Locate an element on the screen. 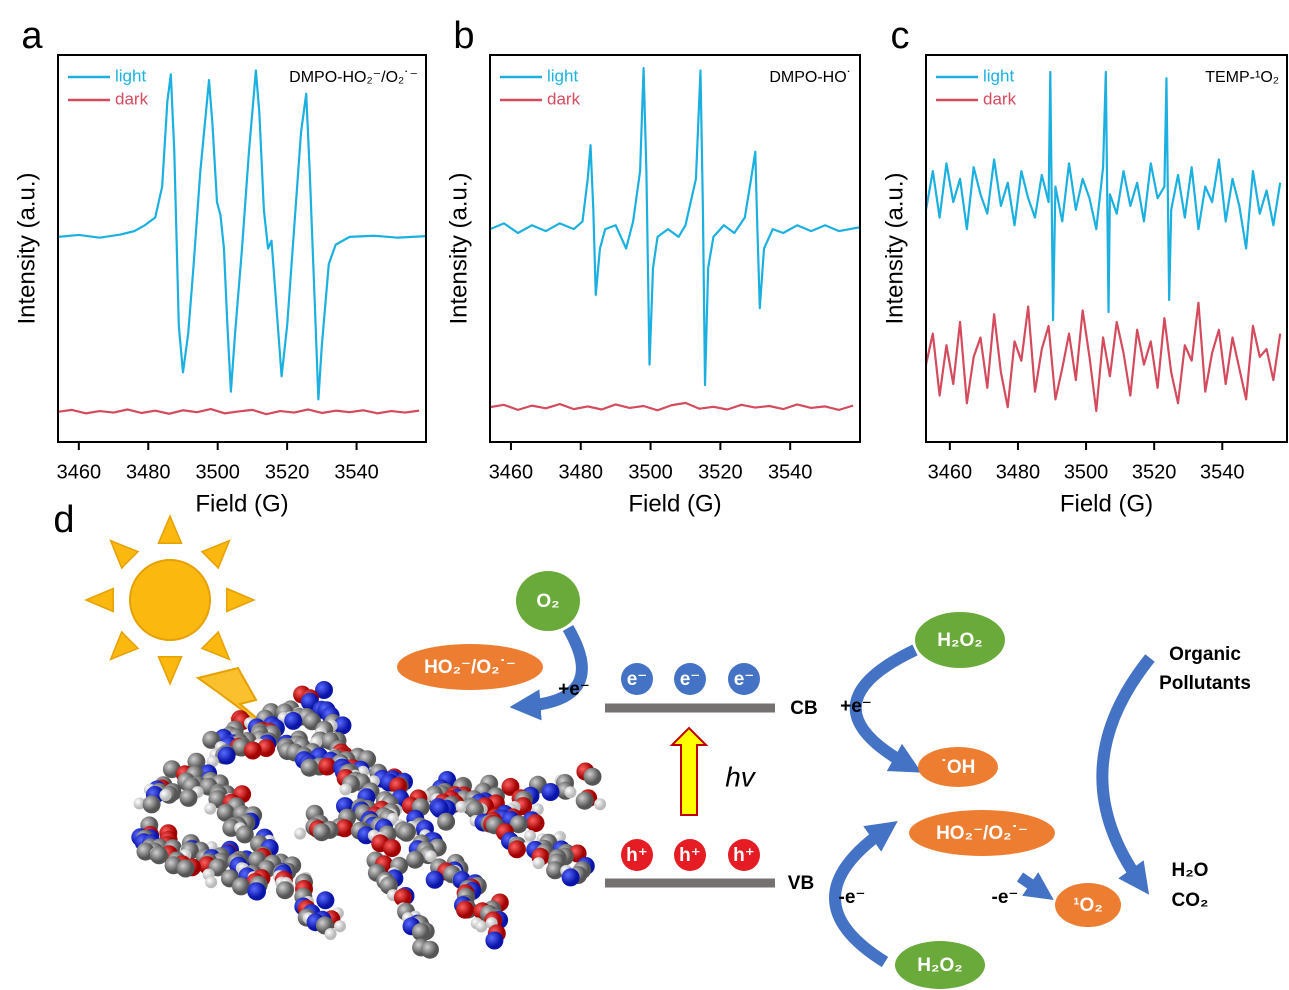 This screenshot has width=1289, height=990. sun-disc is located at coordinates (170, 600).